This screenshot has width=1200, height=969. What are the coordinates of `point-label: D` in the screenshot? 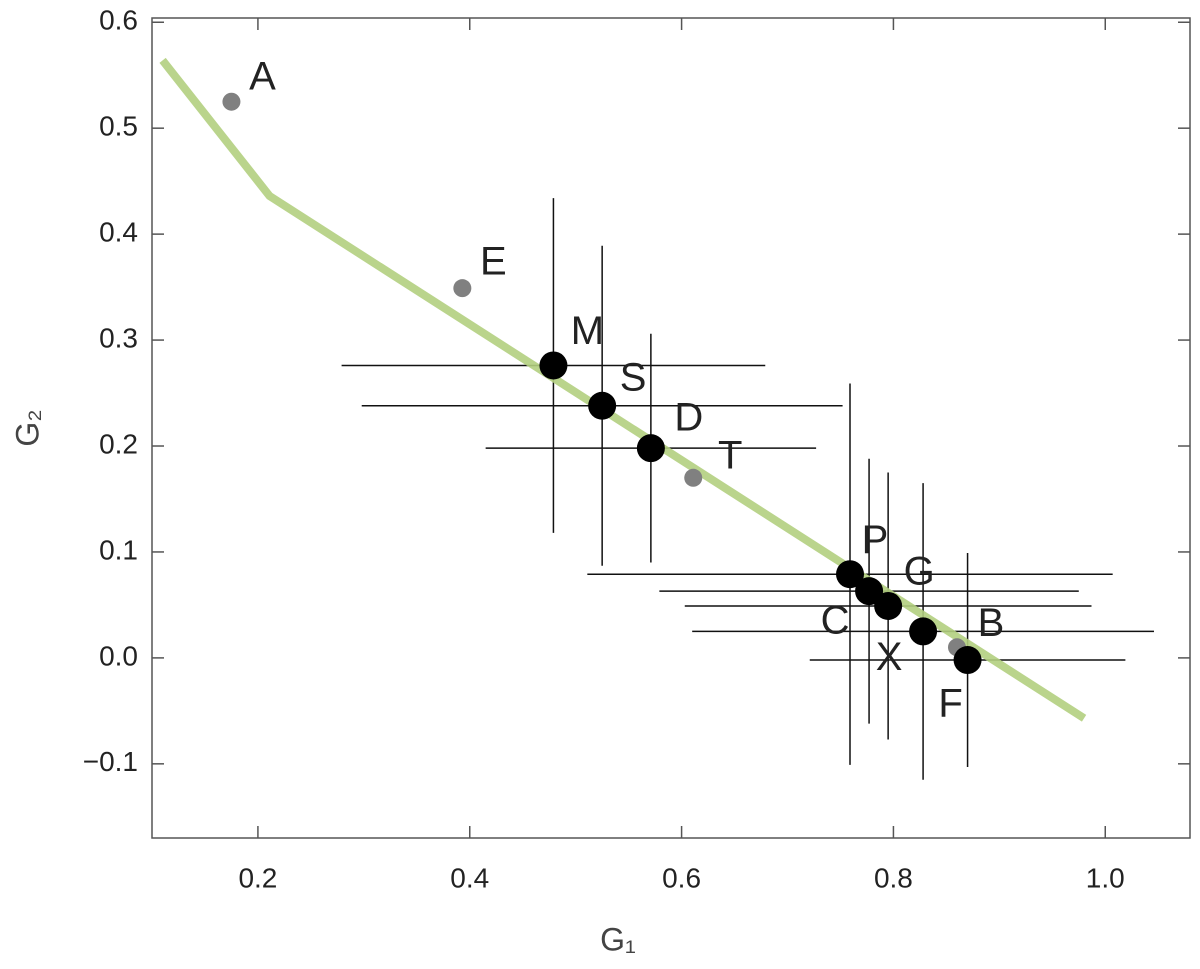 It's located at (688, 418).